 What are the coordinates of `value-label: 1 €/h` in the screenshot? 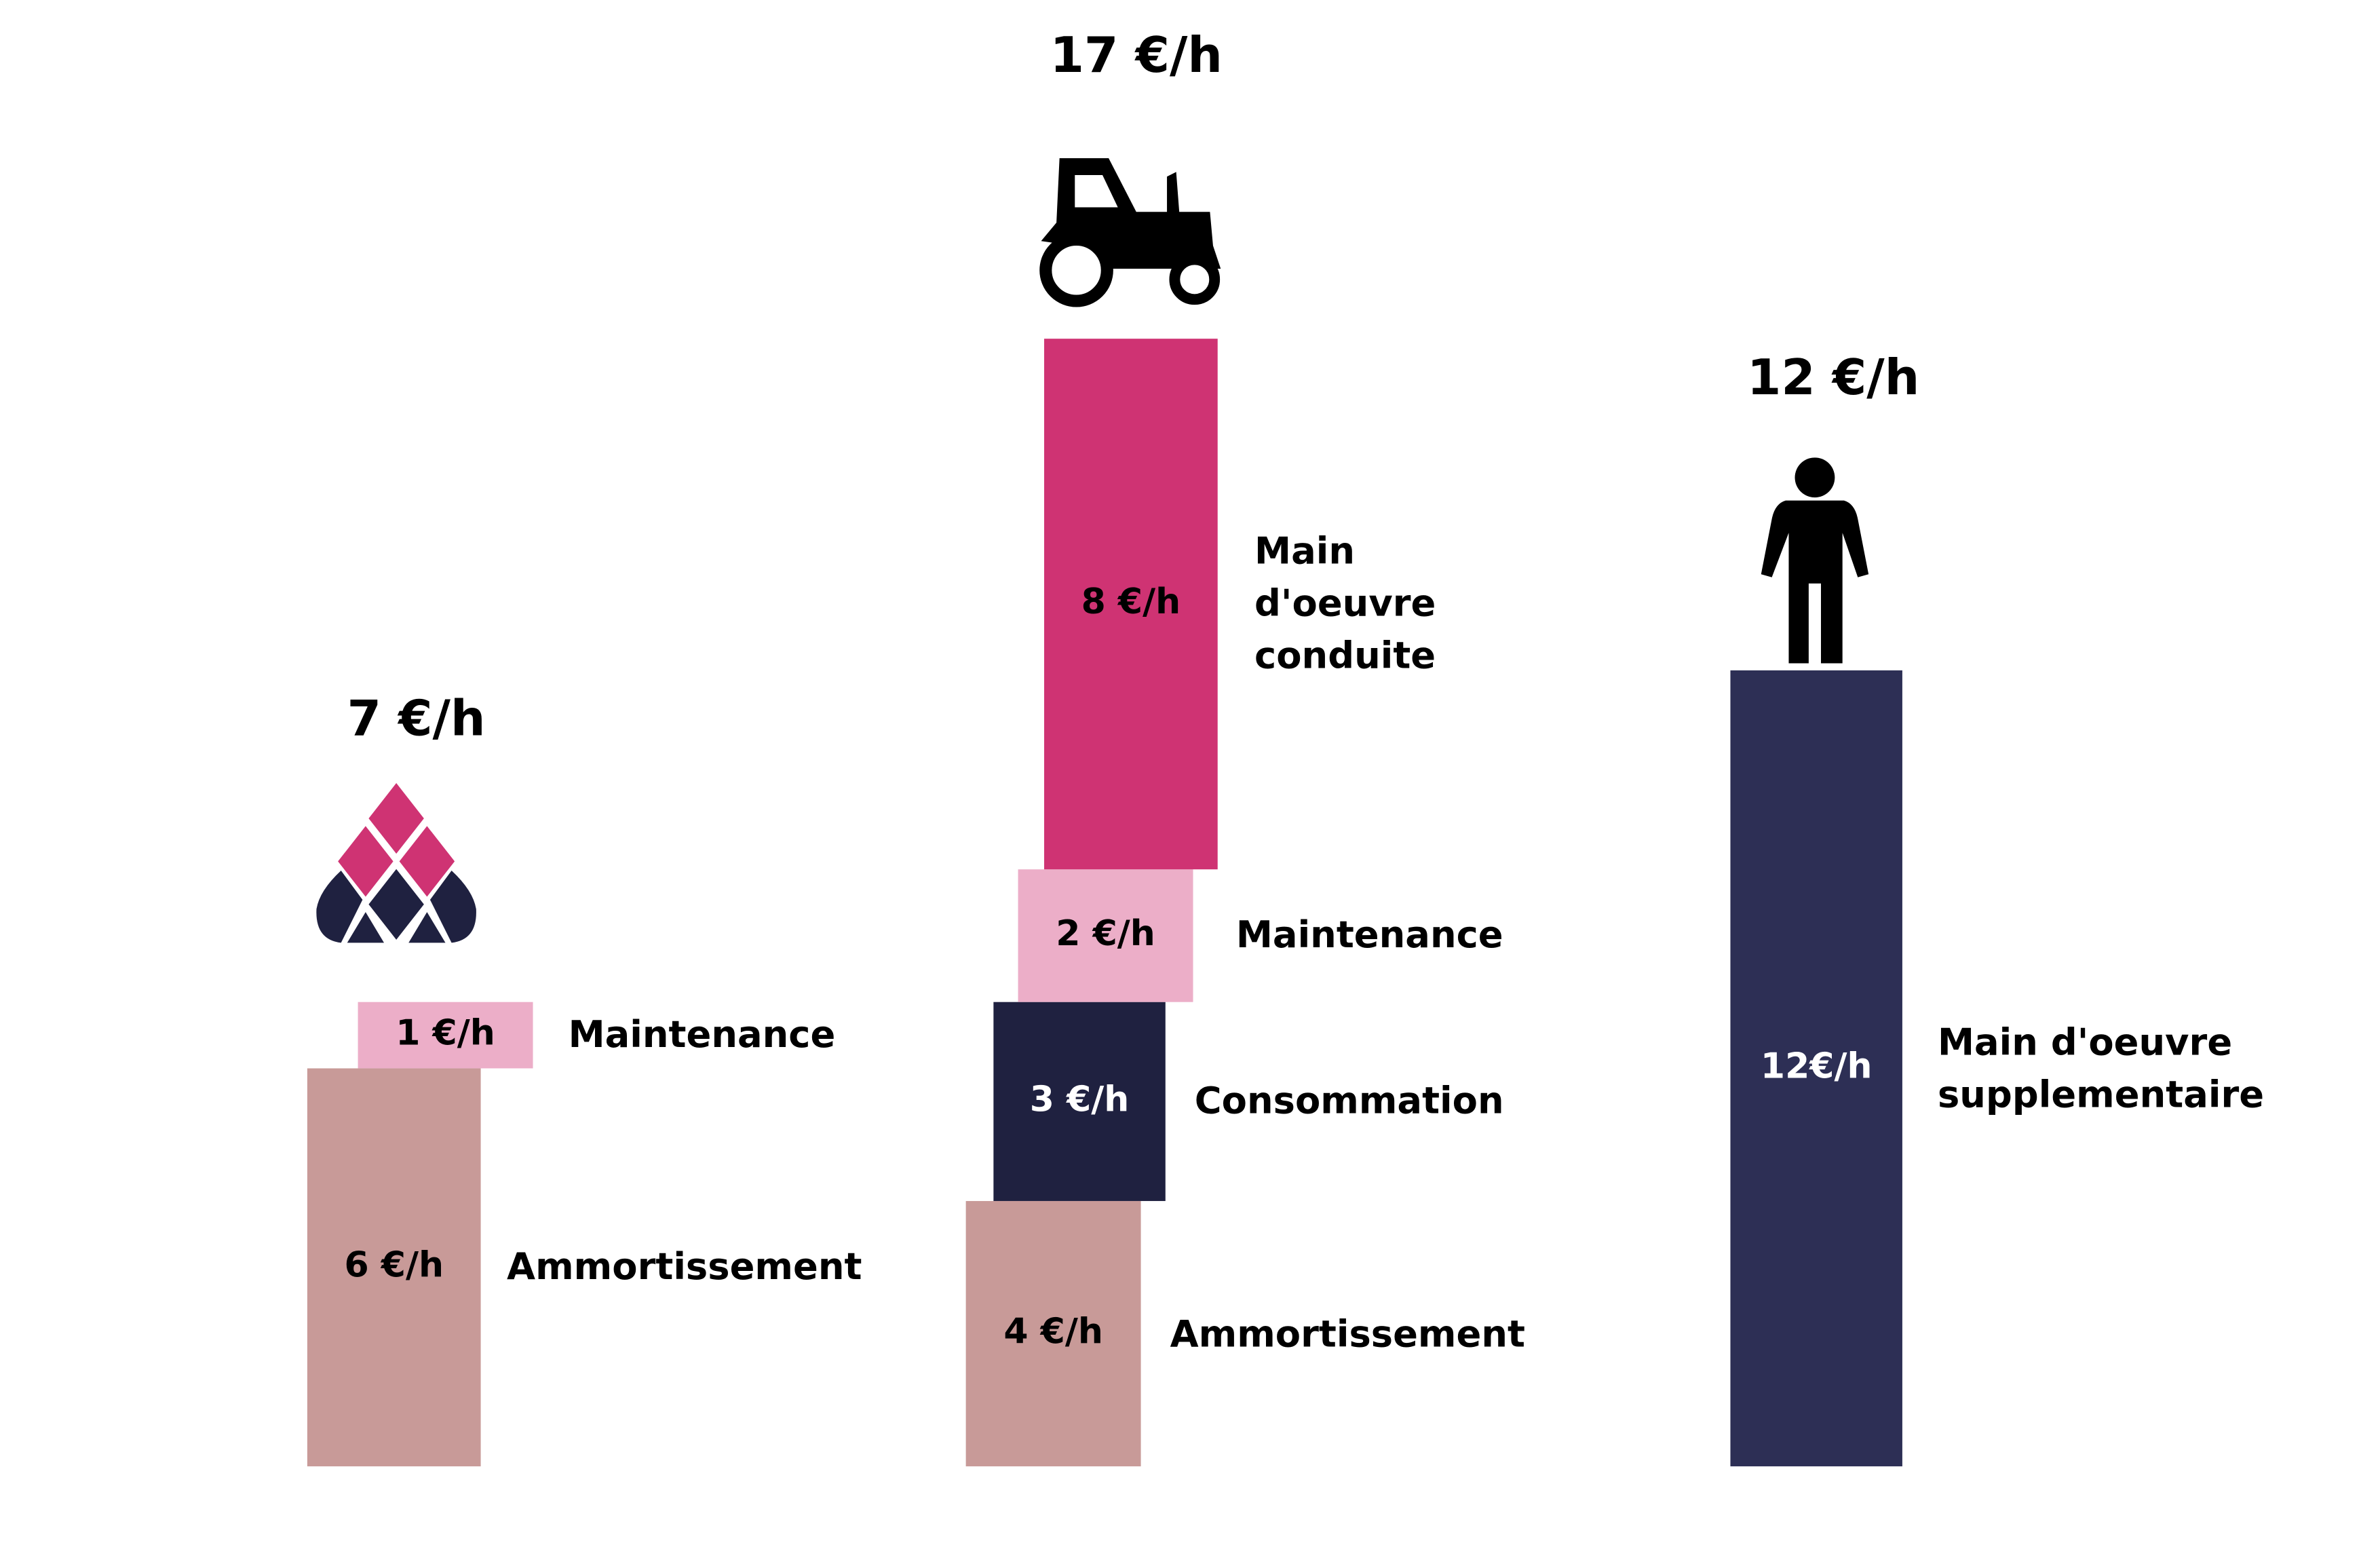 It's located at (446, 1033).